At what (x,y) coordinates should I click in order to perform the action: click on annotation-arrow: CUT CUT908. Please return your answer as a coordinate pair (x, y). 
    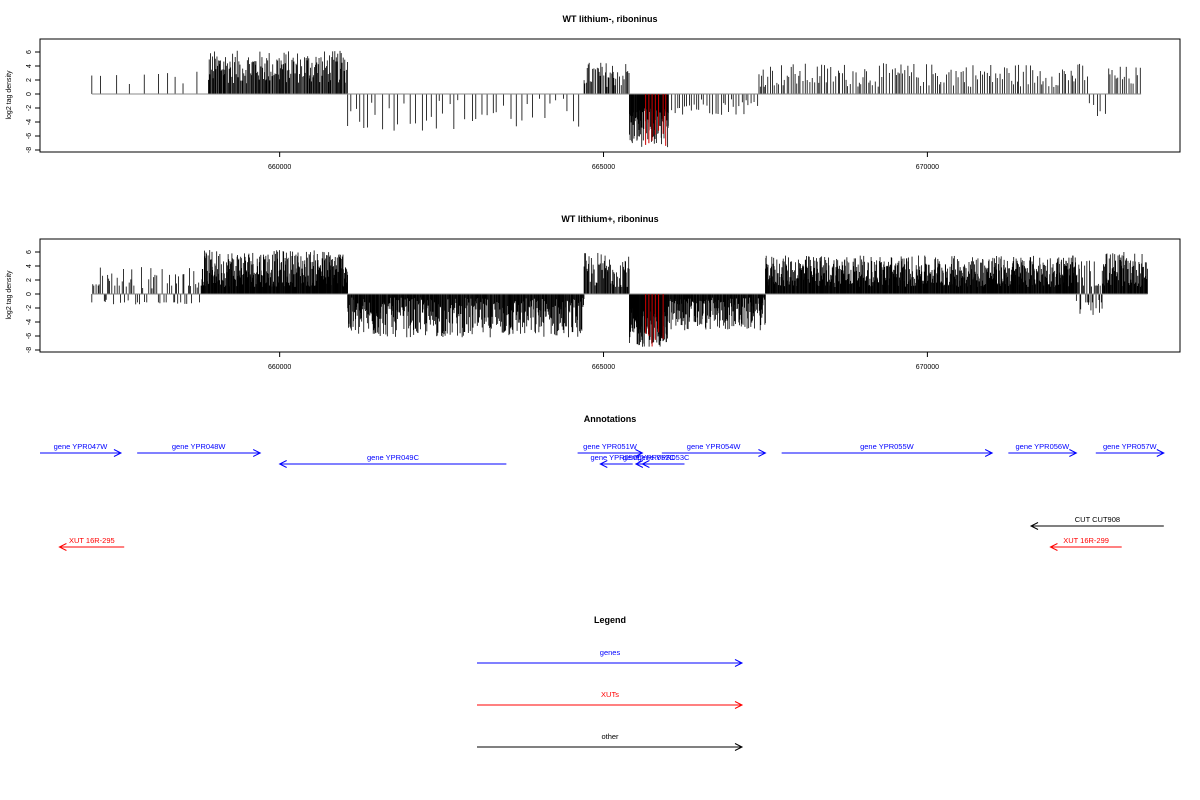
    Looking at the image, I should click on (1096, 522).